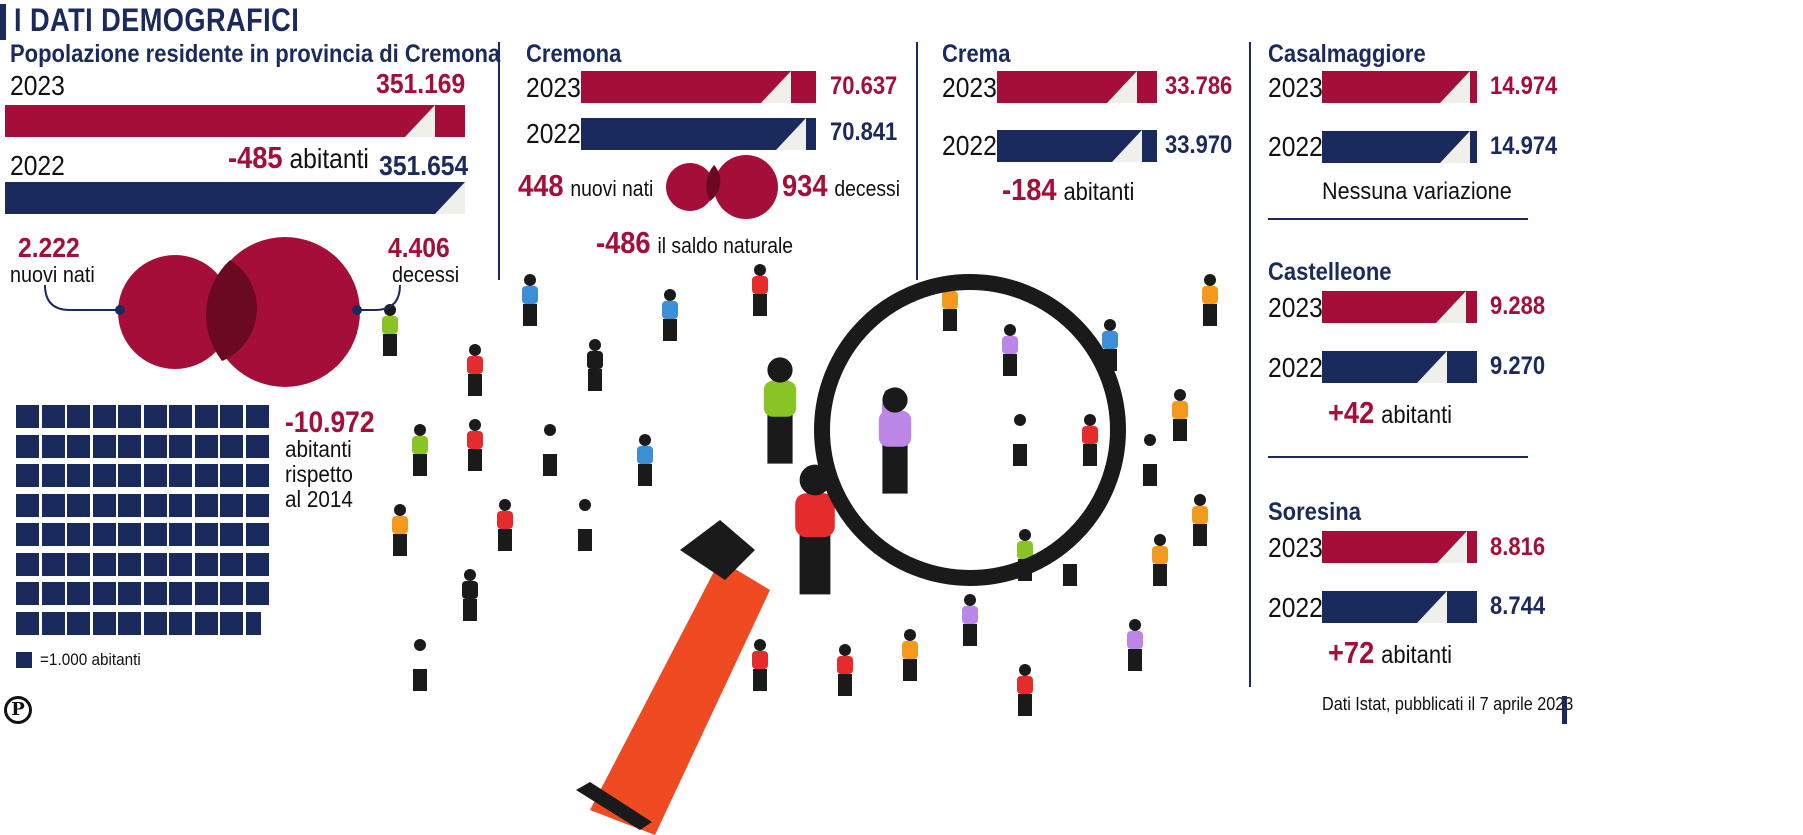 The image size is (1803, 835). Describe the element at coordinates (541, 185) in the screenshot. I see `cremona-births-num: 448` at that location.